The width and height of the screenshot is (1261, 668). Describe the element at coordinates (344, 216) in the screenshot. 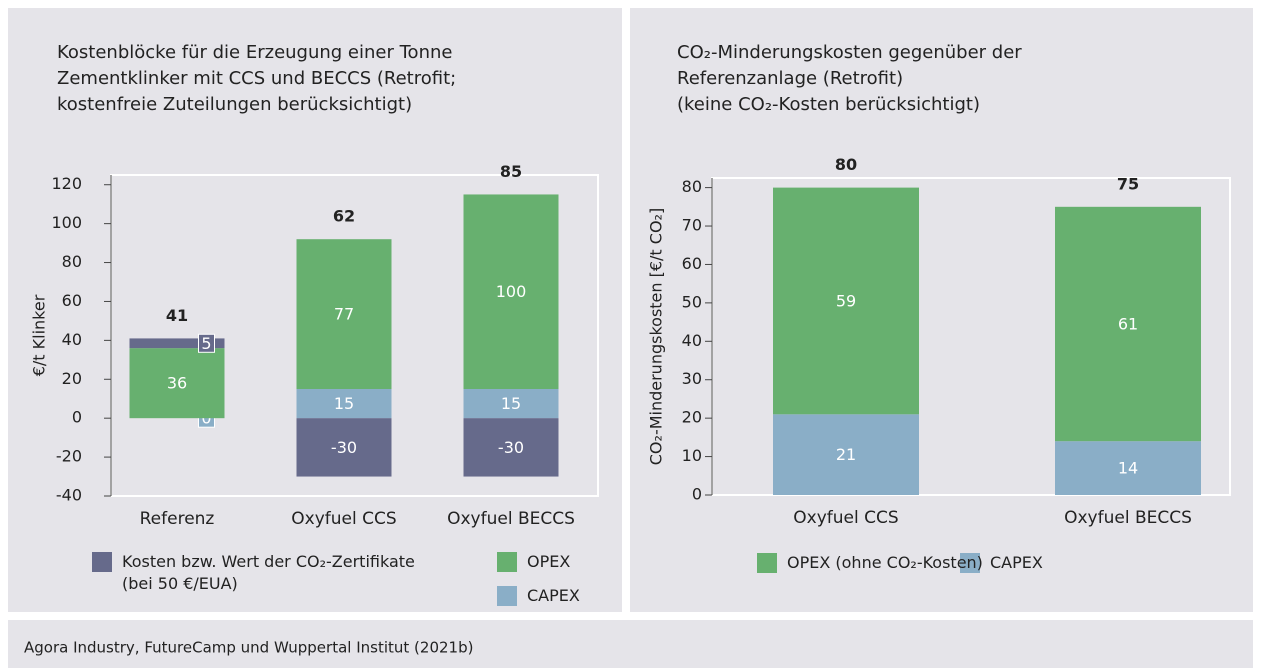

I see `total-label: 62` at that location.